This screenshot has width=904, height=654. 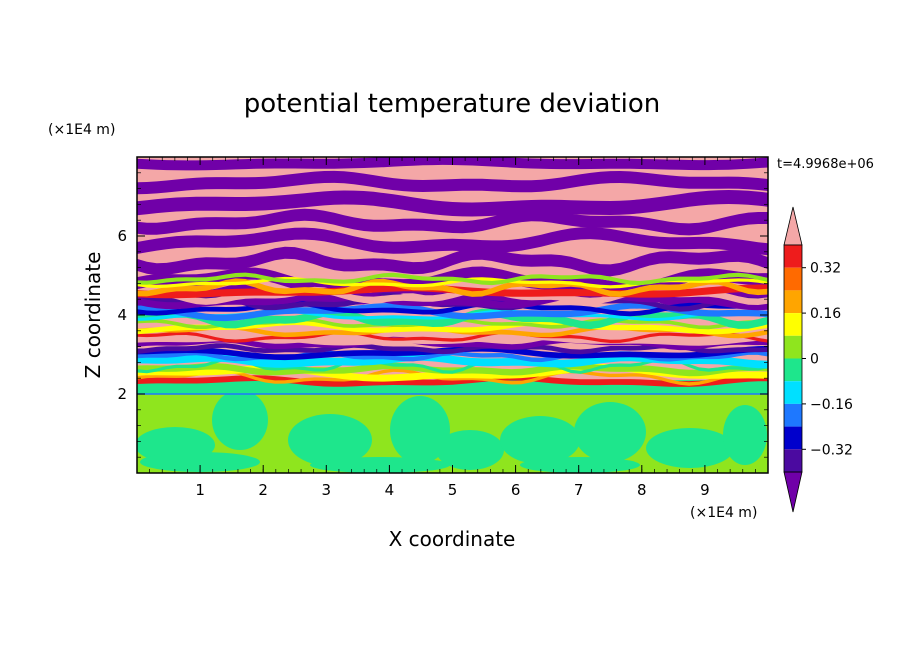 What do you see at coordinates (122, 394) in the screenshot?
I see `y-tick-label: 2` at bounding box center [122, 394].